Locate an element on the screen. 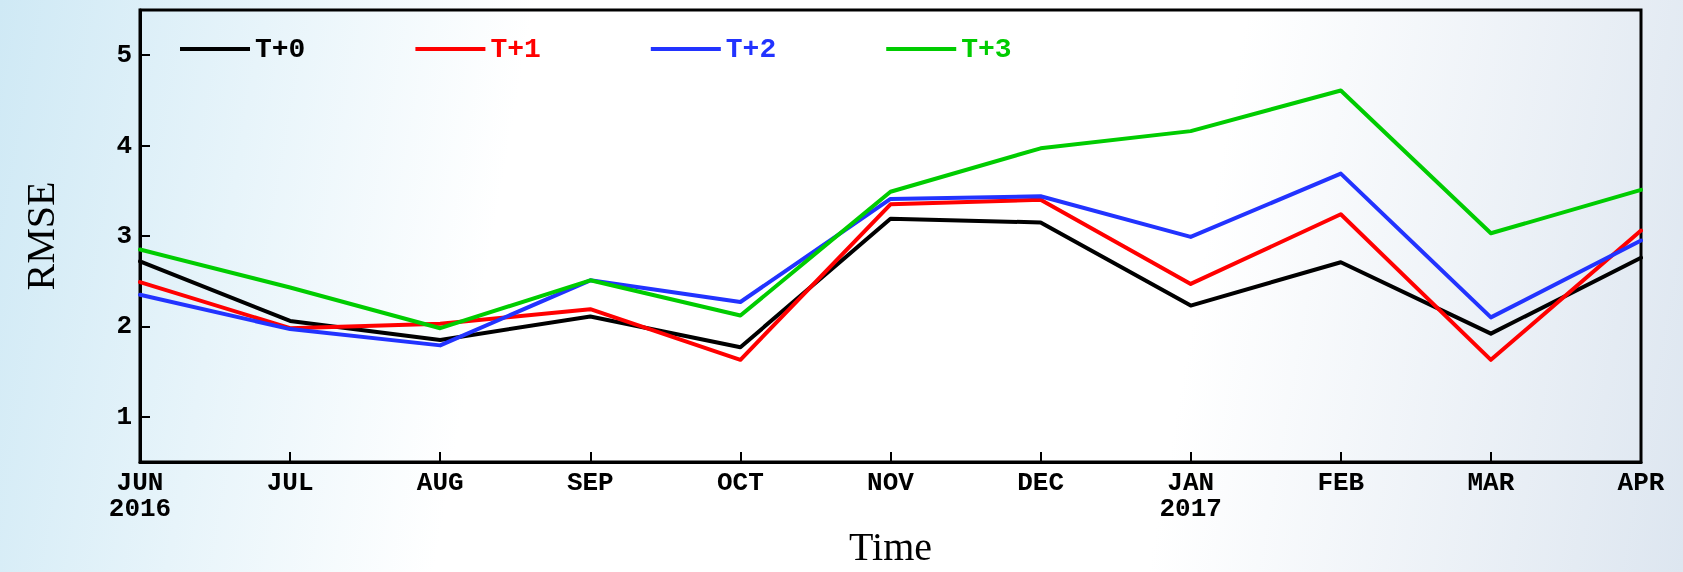 The width and height of the screenshot is (1683, 572). x-tick-label: OCT is located at coordinates (740, 483).